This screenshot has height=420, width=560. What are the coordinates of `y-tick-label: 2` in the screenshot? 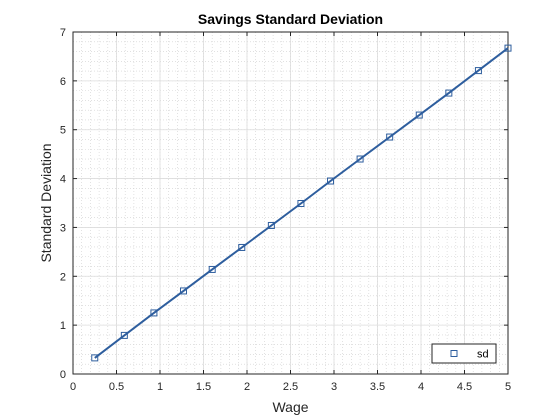 It's located at (63, 277).